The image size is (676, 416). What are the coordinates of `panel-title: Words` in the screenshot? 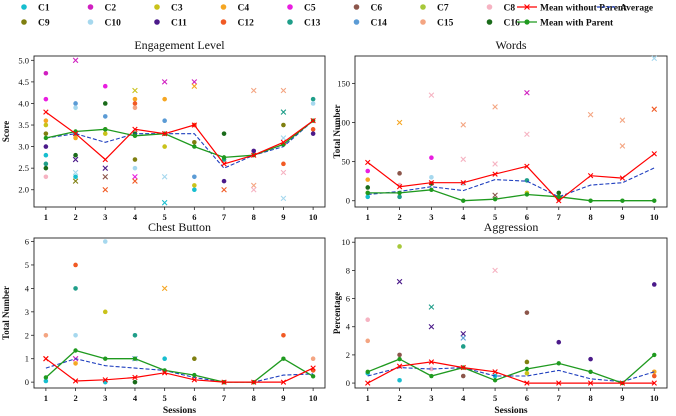 It's located at (510, 45).